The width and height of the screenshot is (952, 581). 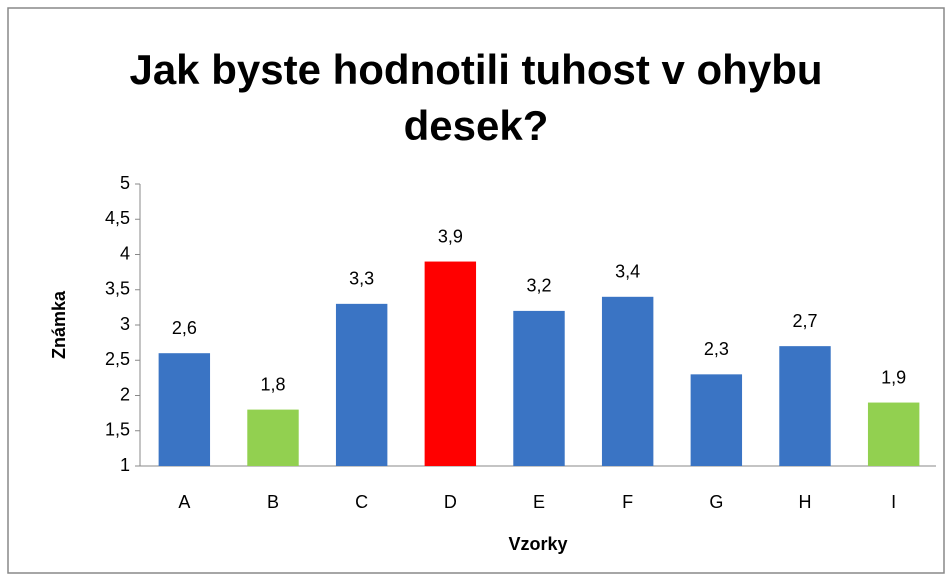 What do you see at coordinates (361, 502) in the screenshot?
I see `x-tick-label: C` at bounding box center [361, 502].